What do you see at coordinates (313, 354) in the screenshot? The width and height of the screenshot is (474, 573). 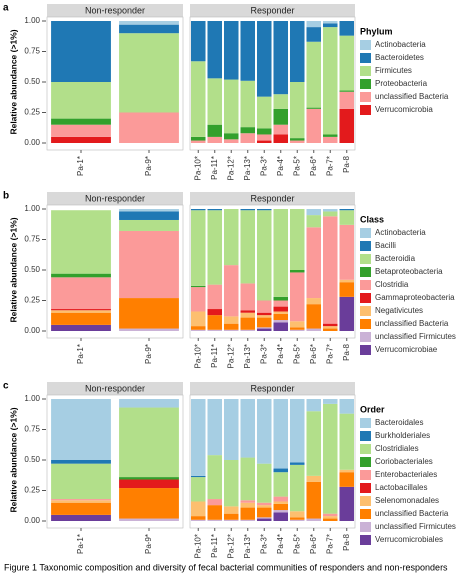 I see `x-tick-label: Pa-6*` at bounding box center [313, 354].